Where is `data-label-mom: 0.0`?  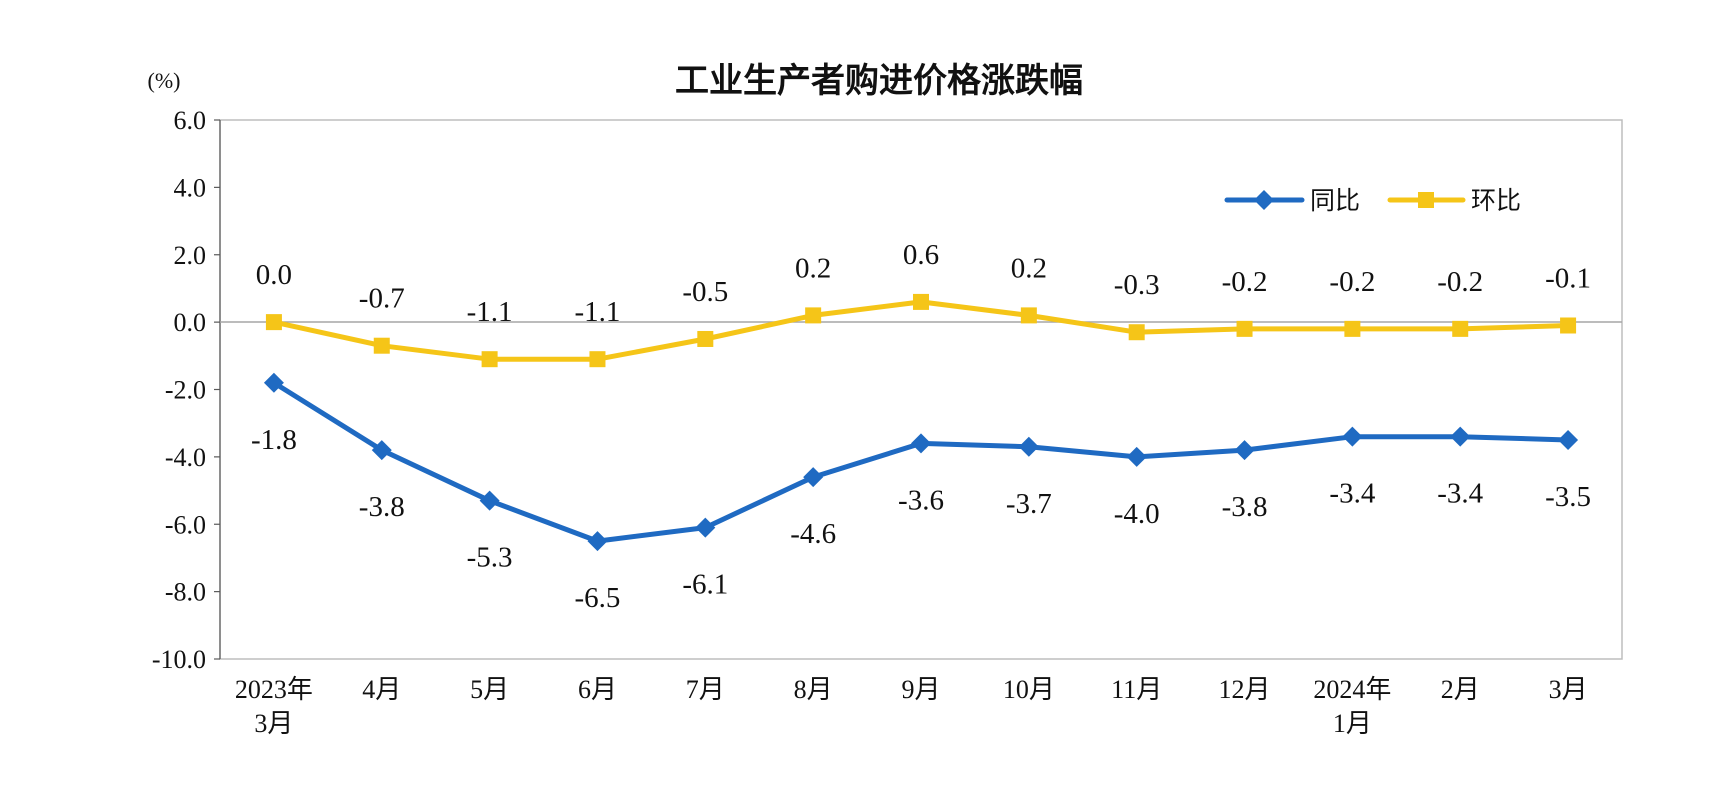
data-label-mom: 0.0 is located at coordinates (274, 275).